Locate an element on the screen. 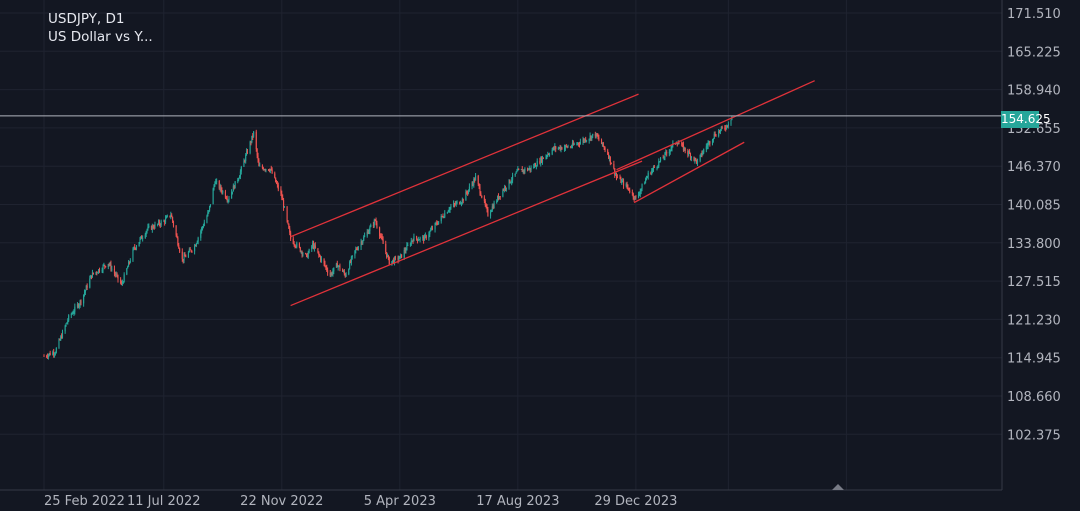 Image resolution: width=1080 pixels, height=511 pixels. price-tick-label: 171.510 is located at coordinates (1034, 14).